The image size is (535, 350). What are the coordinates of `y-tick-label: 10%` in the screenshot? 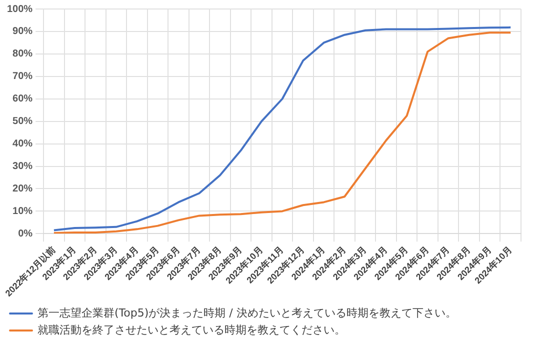 It's located at (22, 211).